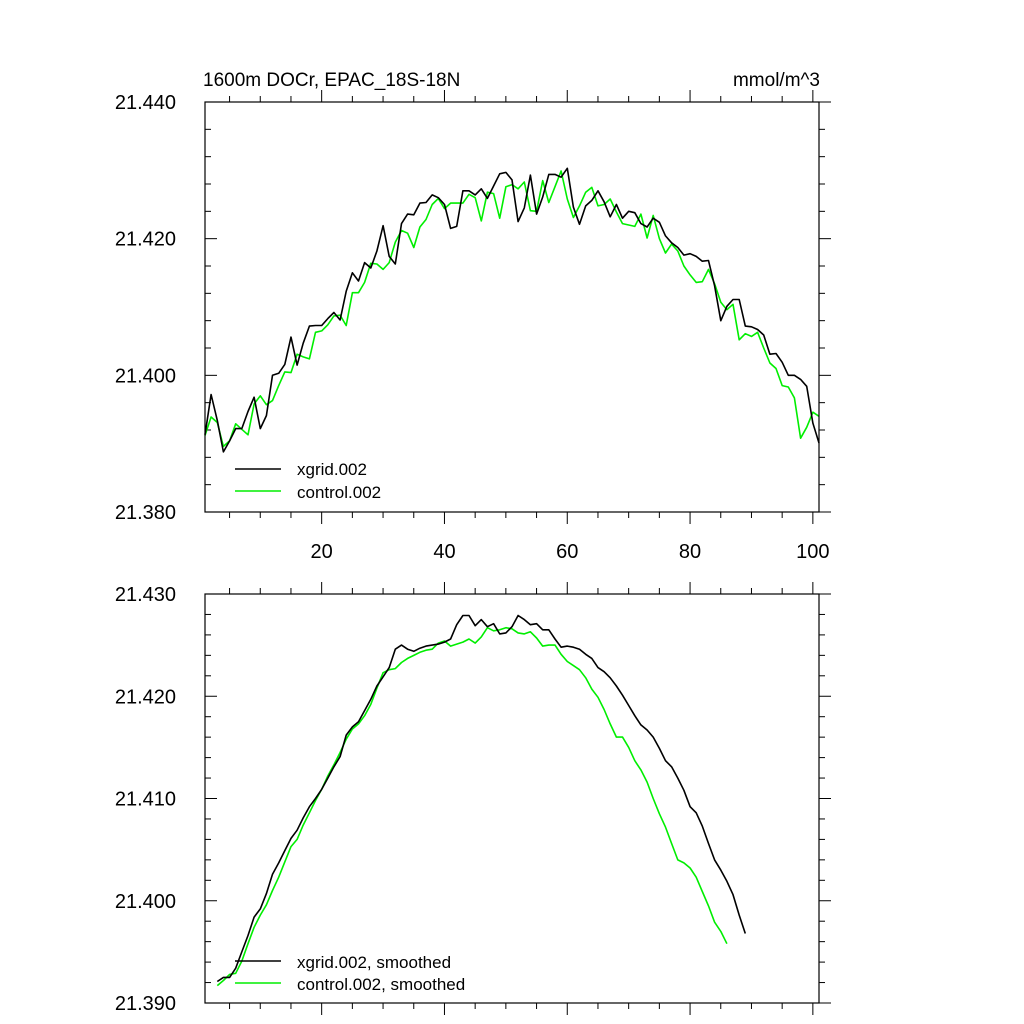 This screenshot has height=1024, width=1024. I want to click on legend-label-xgrid-smoothed: xgrid.002, smoothed, so click(374, 962).